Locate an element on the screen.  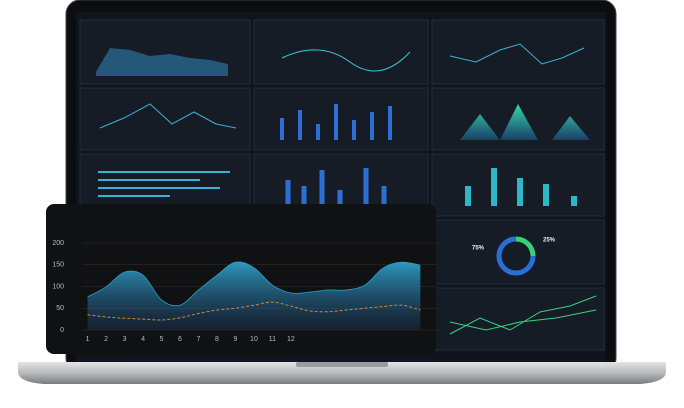
x-tick-label: 3 is located at coordinates (125, 339).